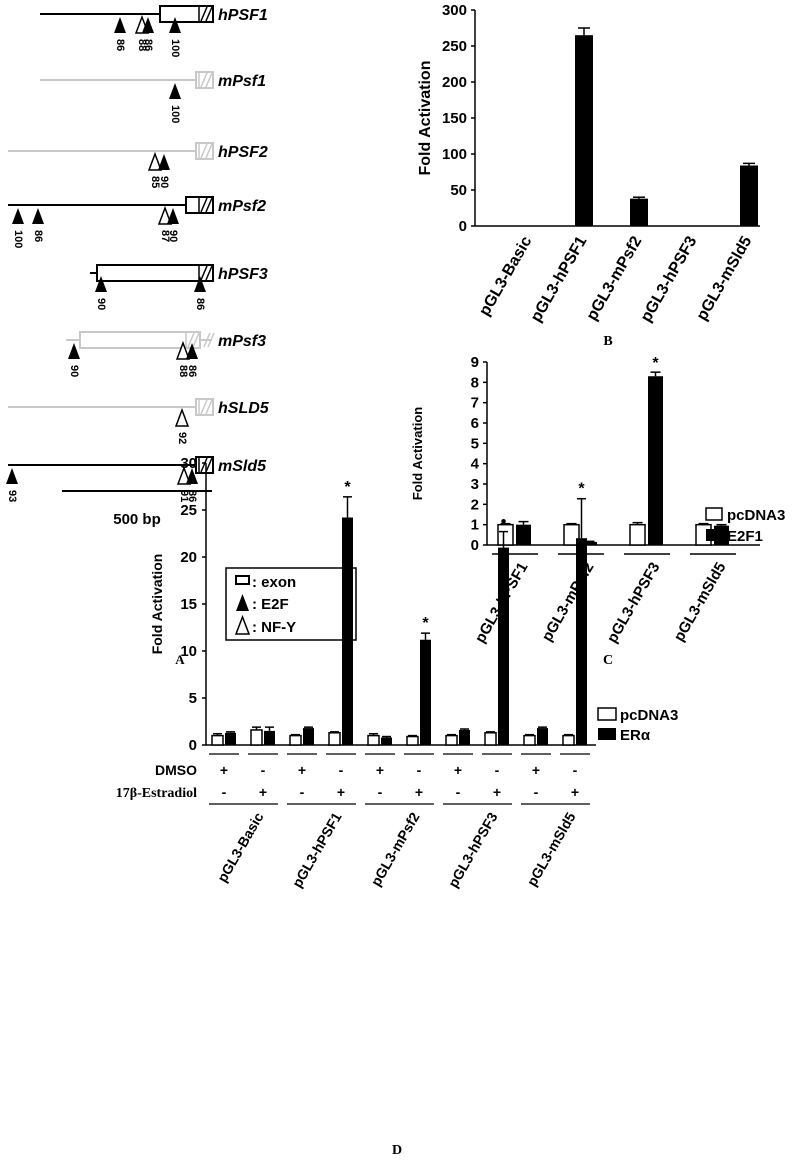 This screenshot has width=799, height=1166. What do you see at coordinates (575, 770) in the screenshot?
I see `dmso-mark: -` at bounding box center [575, 770].